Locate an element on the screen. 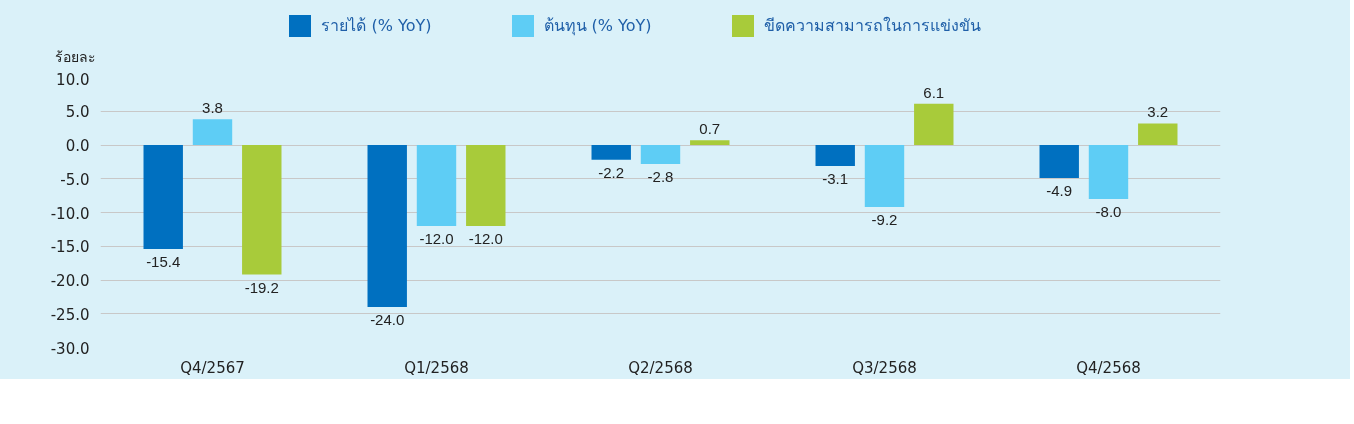 Image resolution: width=1354 pixels, height=424 pixels. data-label: -2.8 is located at coordinates (660, 176).